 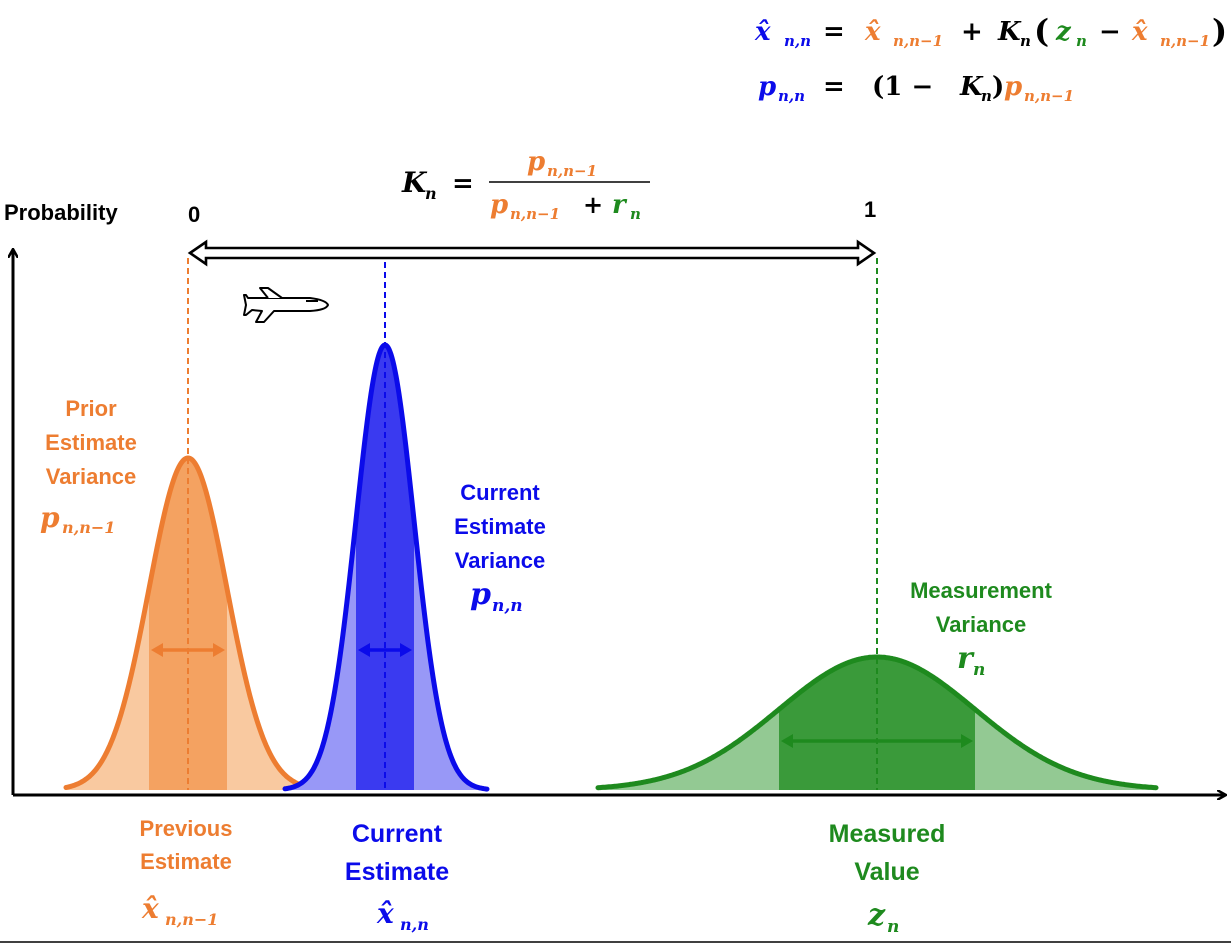 I want to click on gain-eq: =, so click(x=463, y=184).